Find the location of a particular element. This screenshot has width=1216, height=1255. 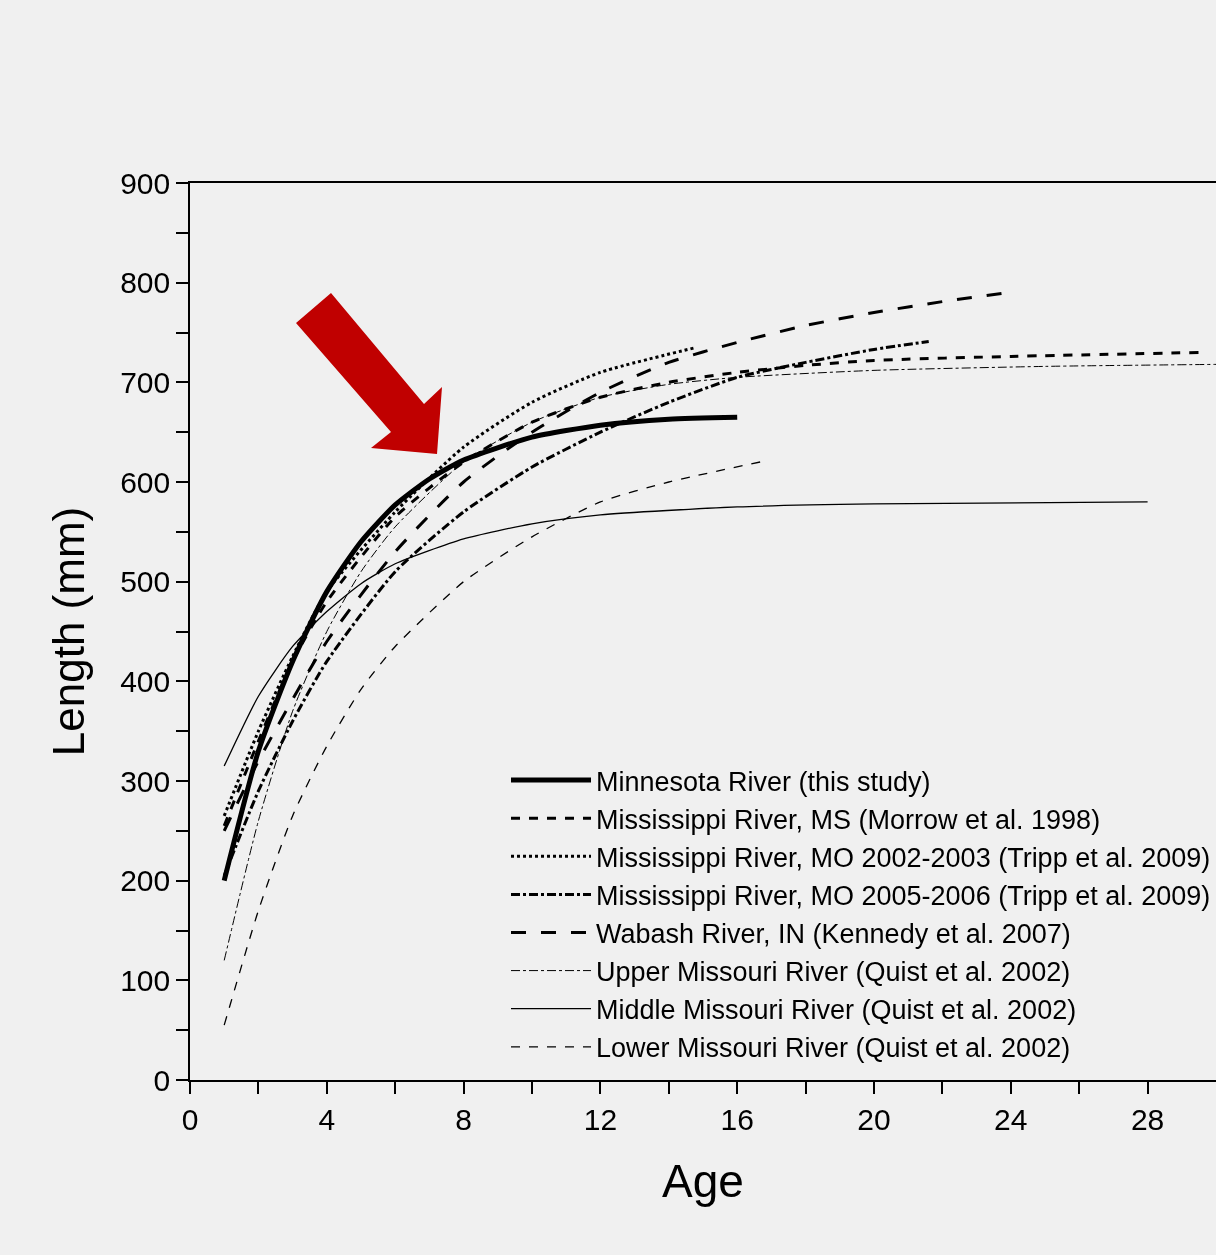

y-tick-label: 800 is located at coordinates (145, 283).